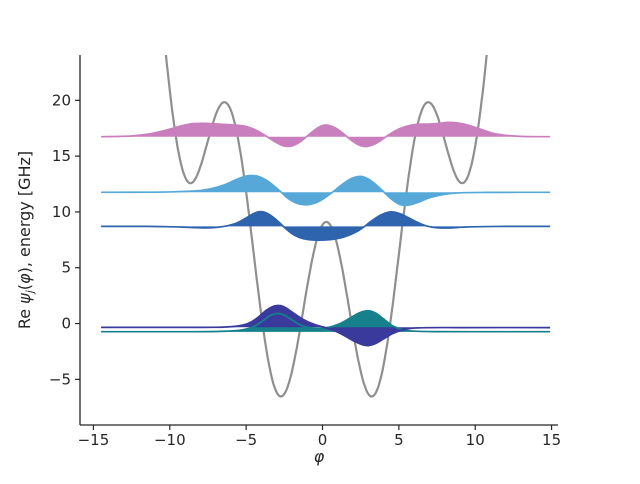 This screenshot has height=484, width=640. Describe the element at coordinates (170, 440) in the screenshot. I see `x-tick-label: −10` at that location.